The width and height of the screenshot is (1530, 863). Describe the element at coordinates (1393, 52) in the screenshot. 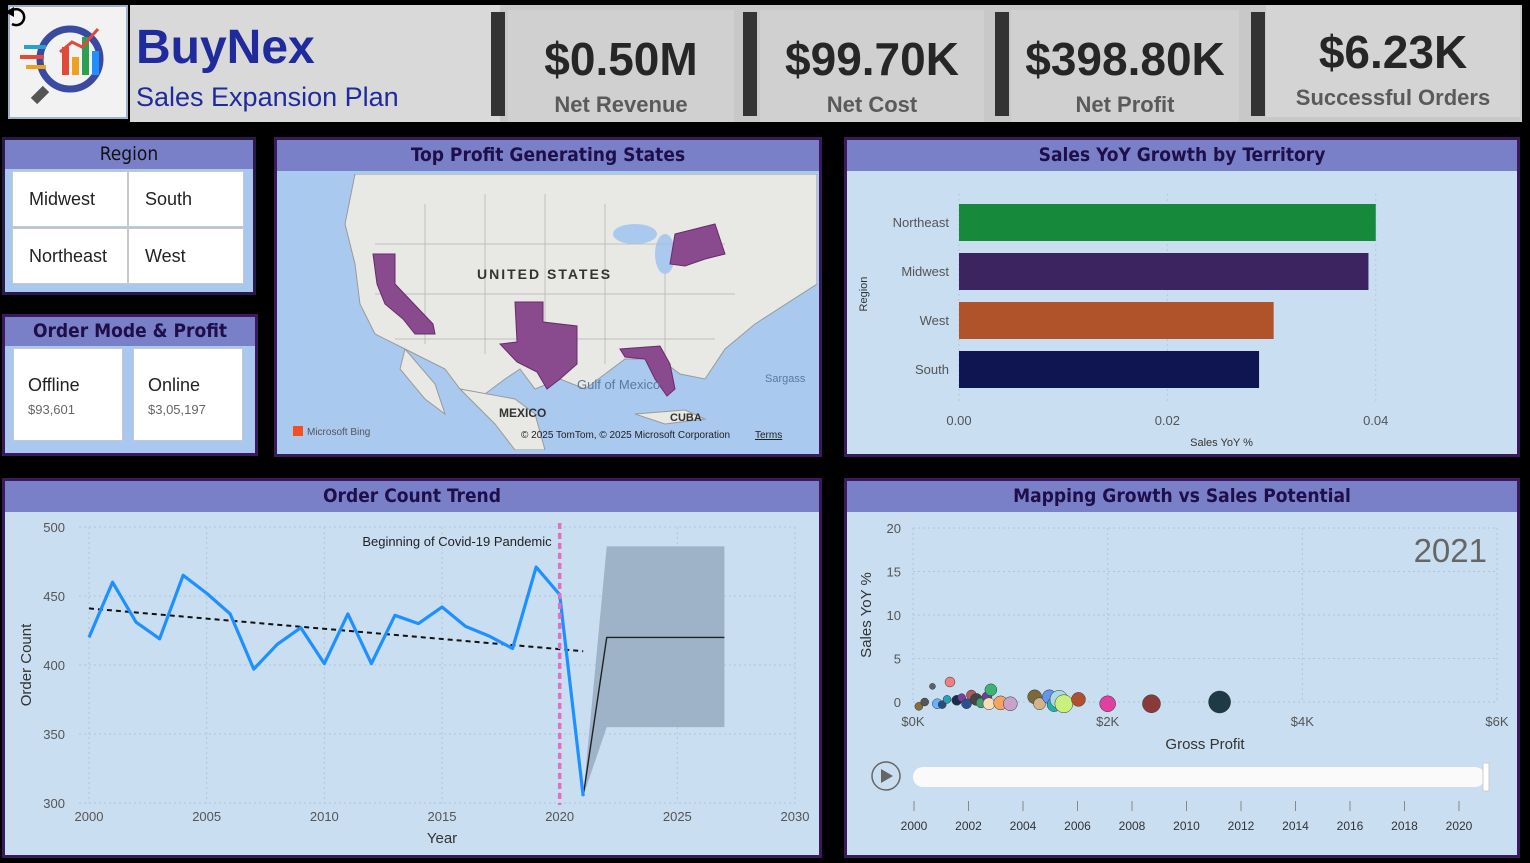

I see `kpi-value: $6.23K` at that location.